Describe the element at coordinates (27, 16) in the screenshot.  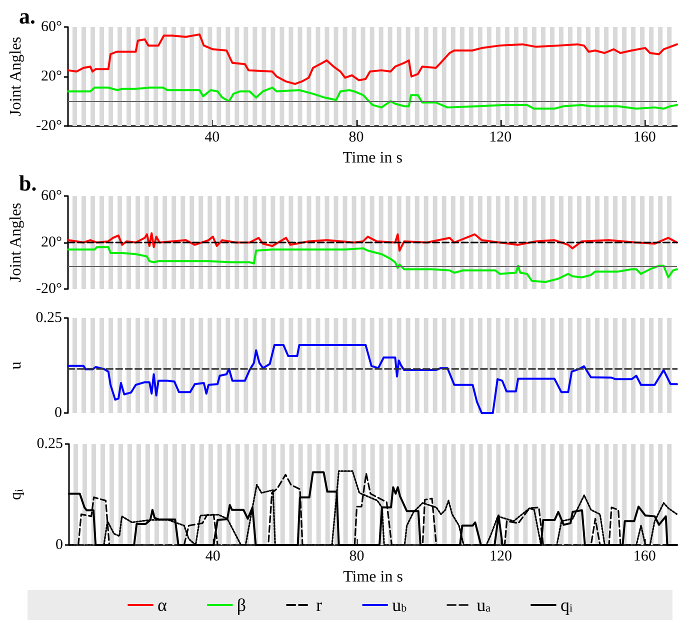
I see `chart-title: a.` at that location.